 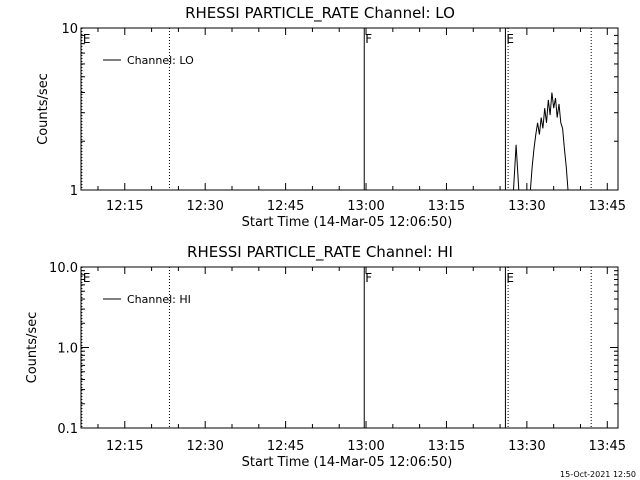 What do you see at coordinates (160, 60) in the screenshot?
I see `legend-label: Channel: LO` at bounding box center [160, 60].